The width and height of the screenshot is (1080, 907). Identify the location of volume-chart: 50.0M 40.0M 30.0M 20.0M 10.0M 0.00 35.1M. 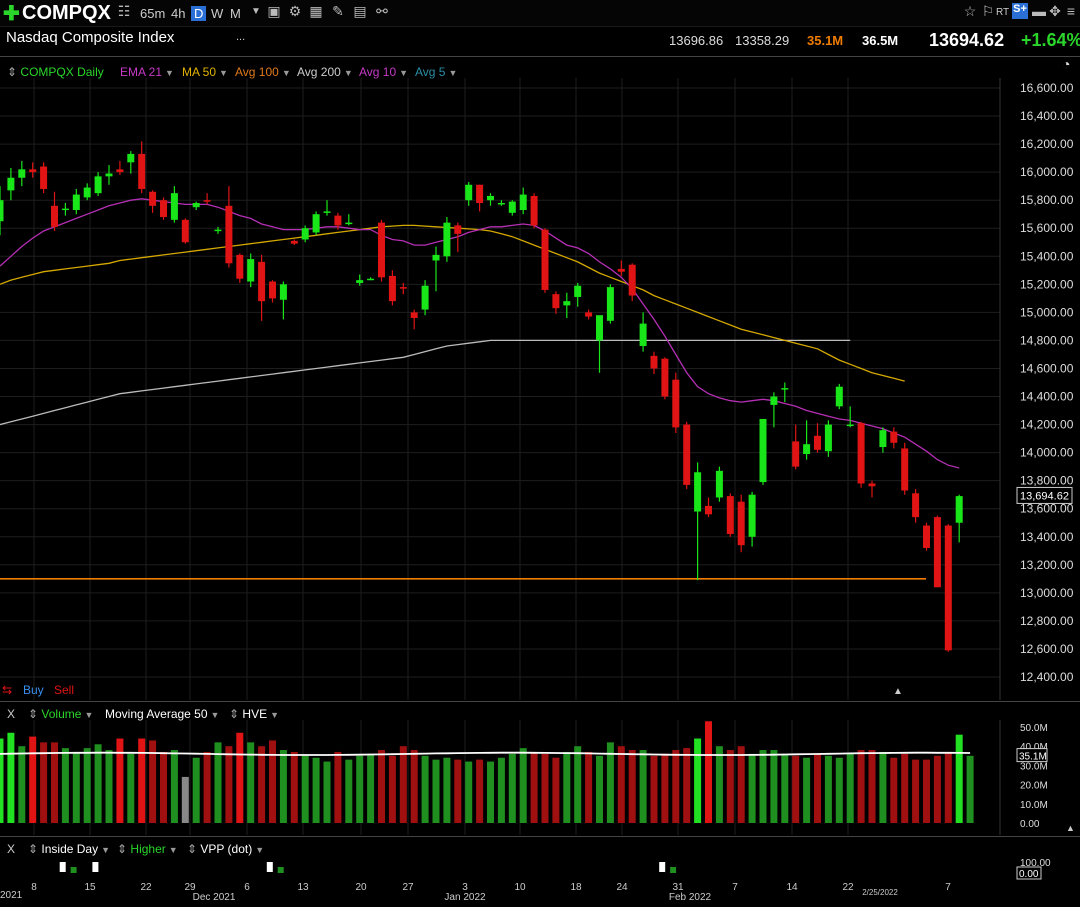
(540, 777).